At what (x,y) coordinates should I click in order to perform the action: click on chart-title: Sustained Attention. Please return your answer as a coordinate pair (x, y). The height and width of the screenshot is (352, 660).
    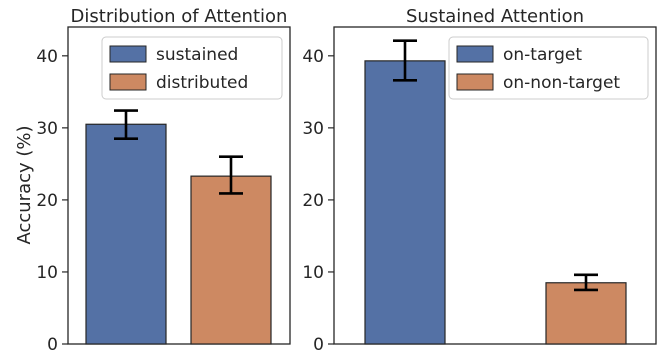
    Looking at the image, I should click on (495, 16).